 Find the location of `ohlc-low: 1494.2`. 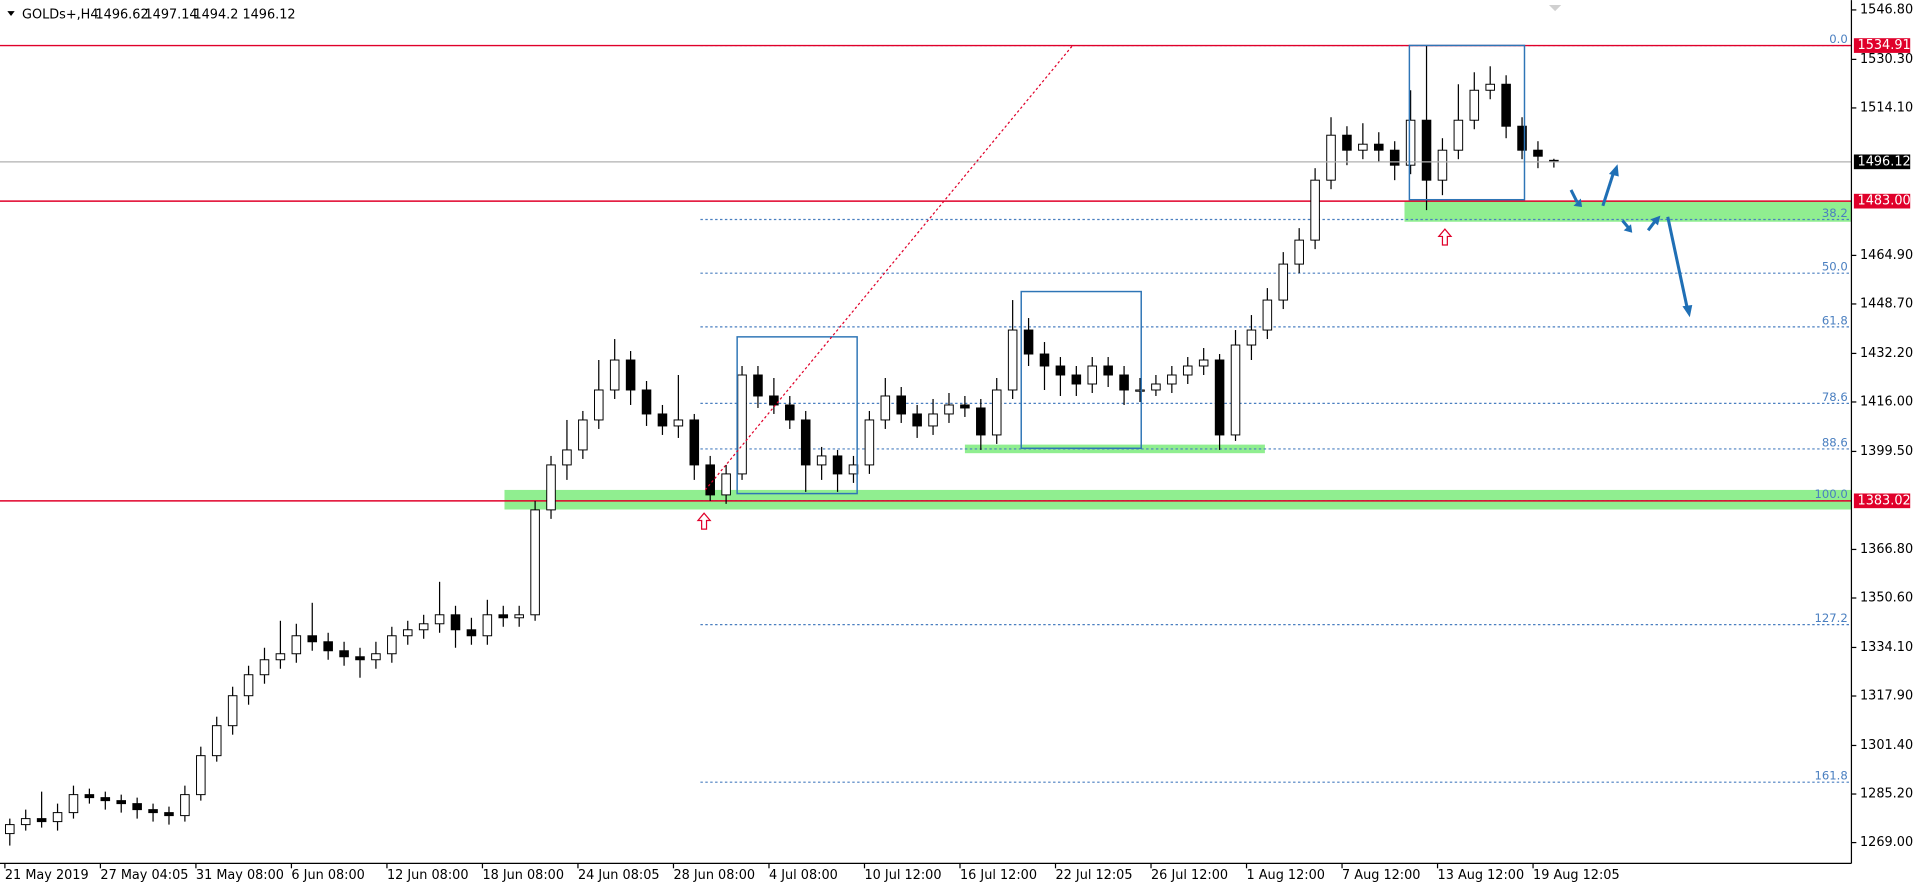

ohlc-low: 1494.2 is located at coordinates (215, 14).